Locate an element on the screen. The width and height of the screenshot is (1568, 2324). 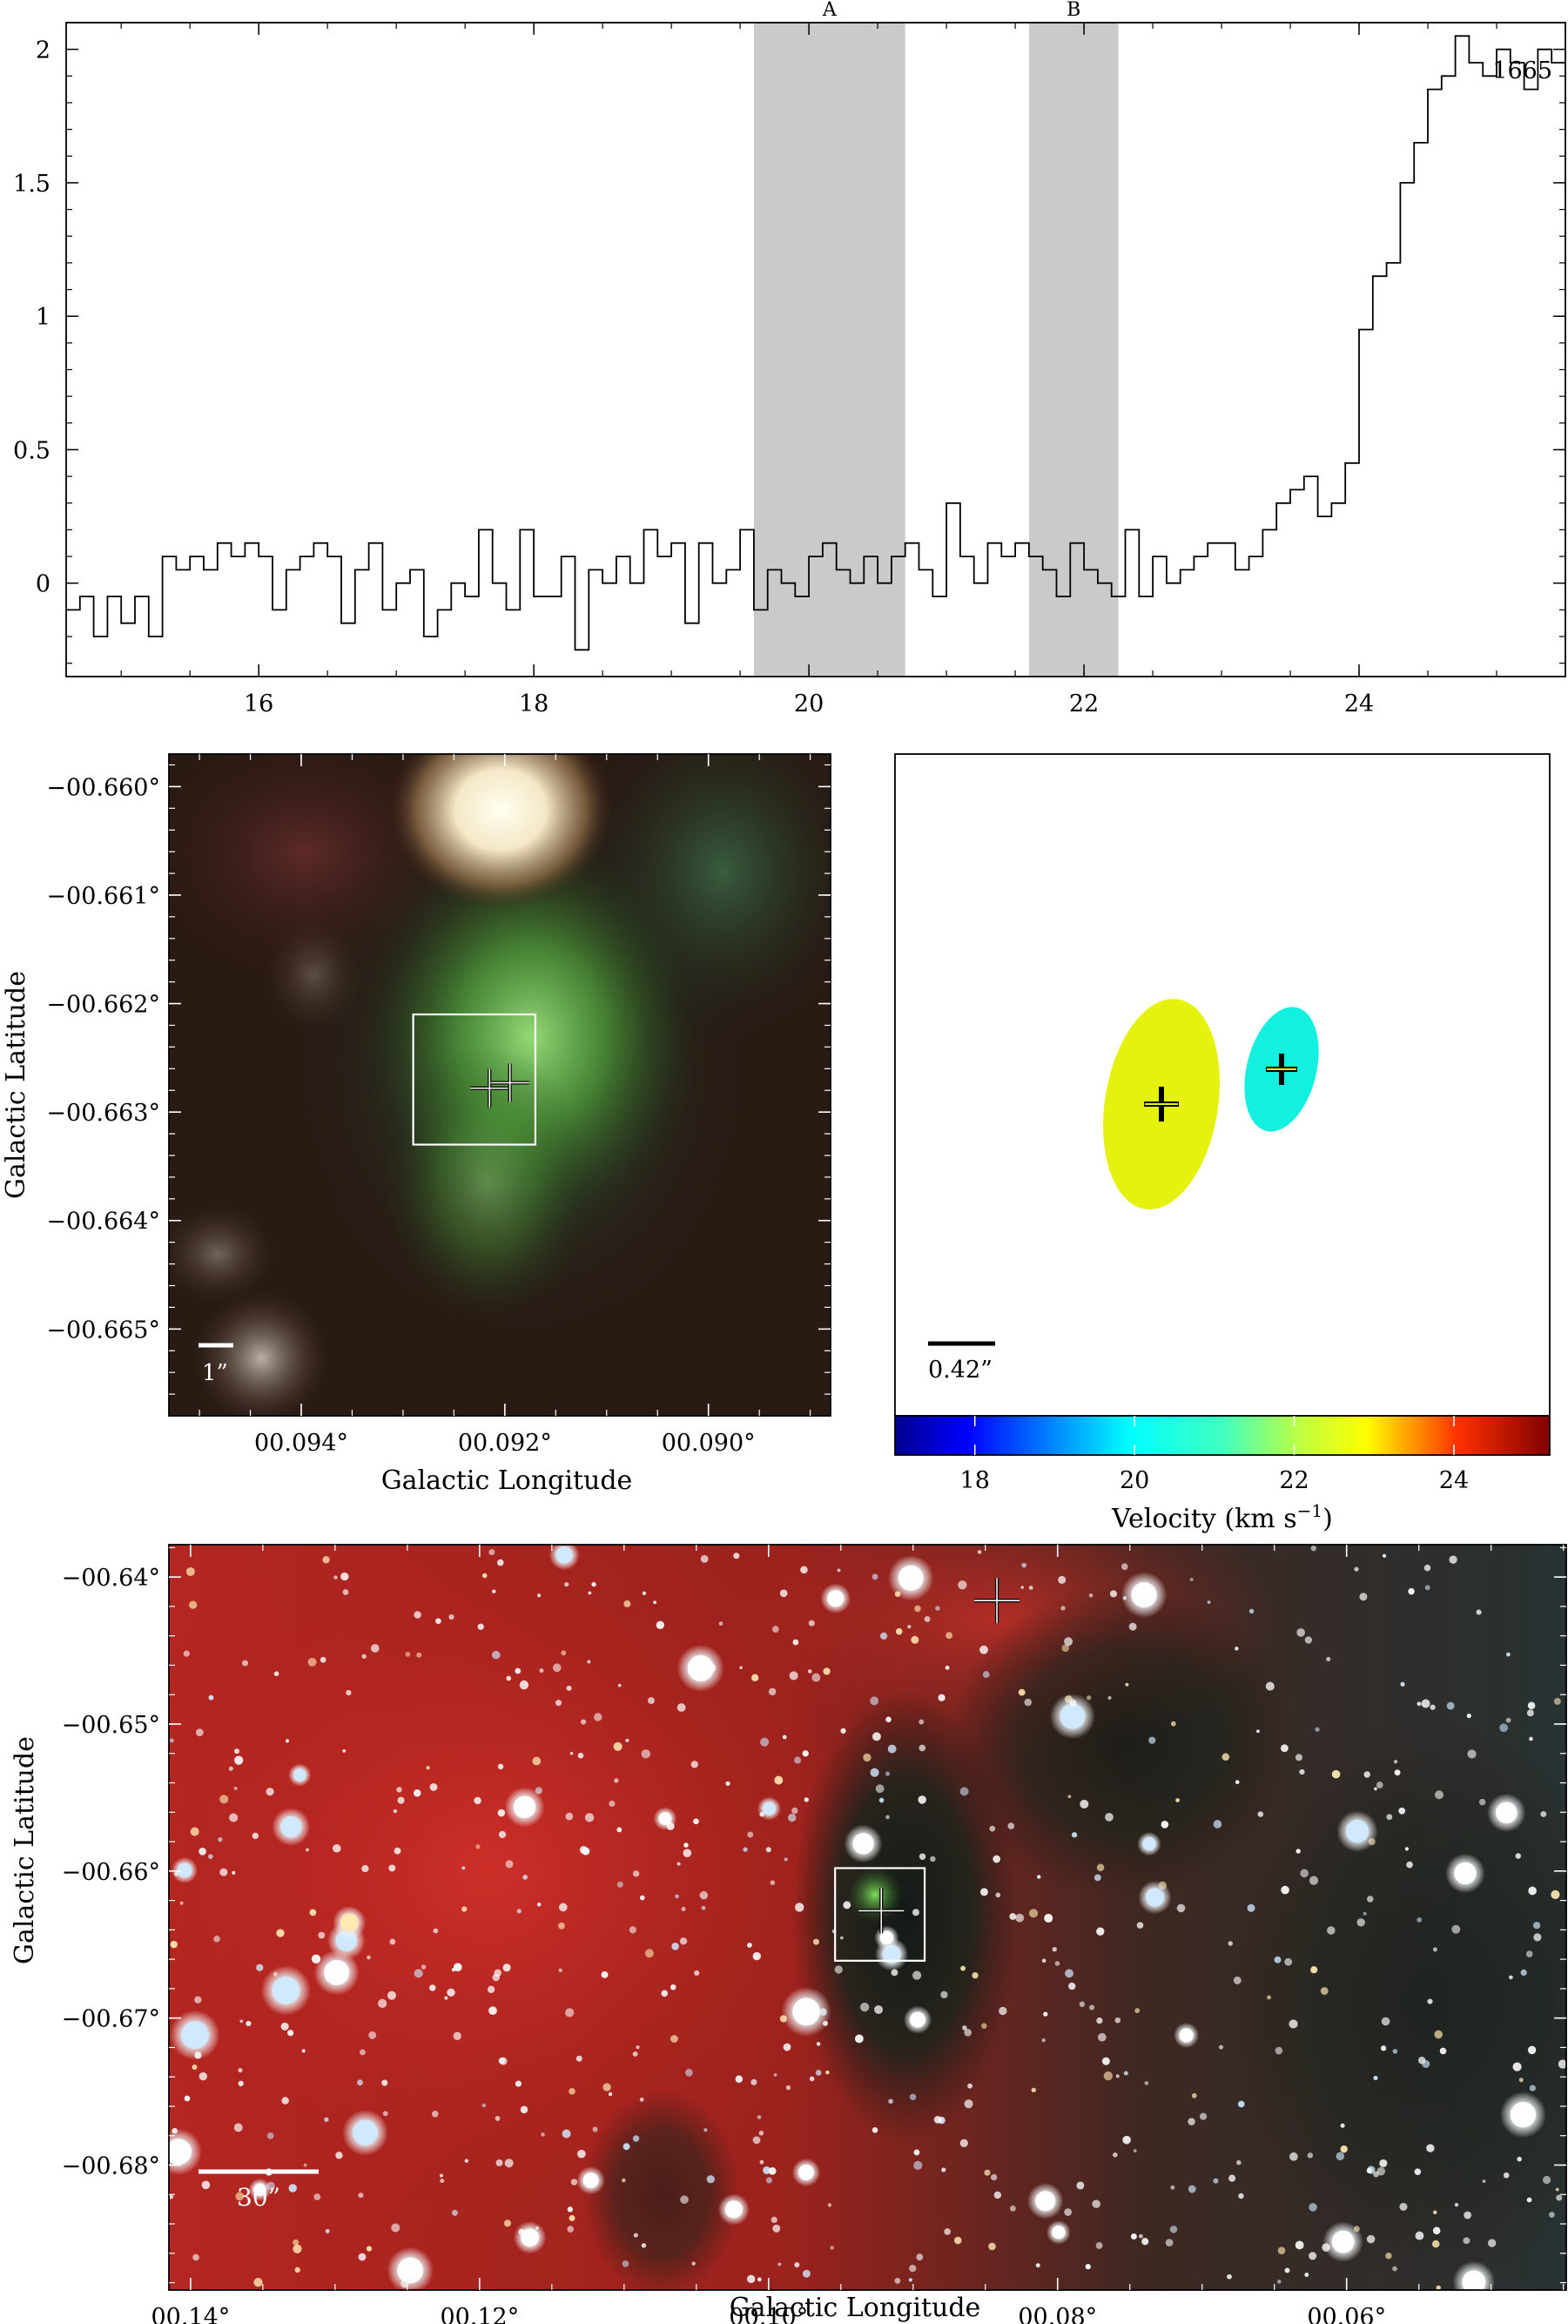
y-tick-label: −00.661° is located at coordinates (103, 897).